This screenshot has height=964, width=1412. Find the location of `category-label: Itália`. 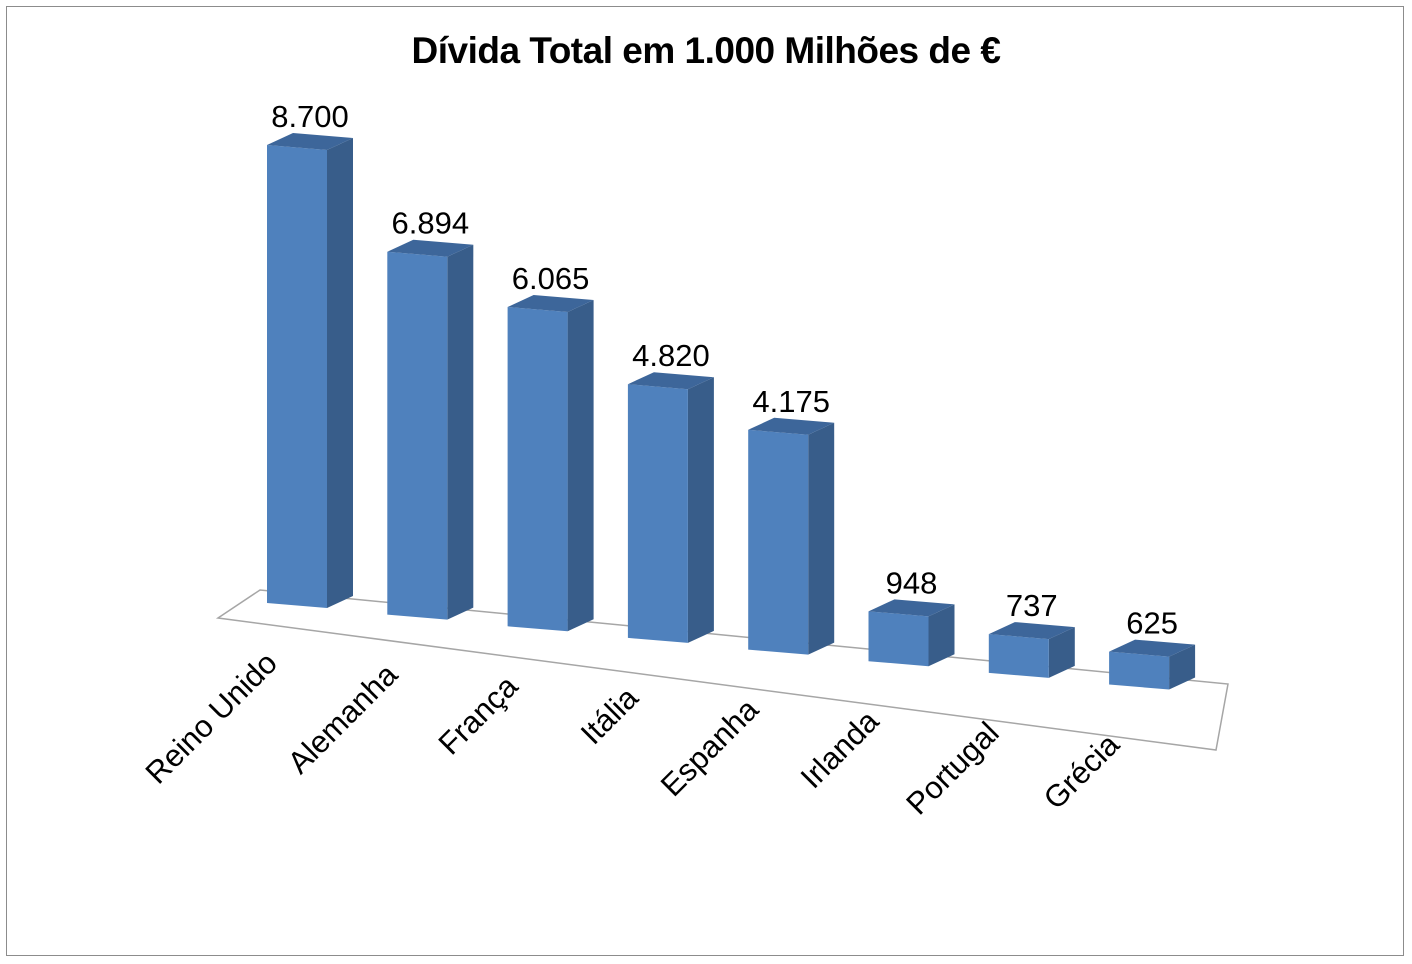

category-label: Itália is located at coordinates (610, 716).